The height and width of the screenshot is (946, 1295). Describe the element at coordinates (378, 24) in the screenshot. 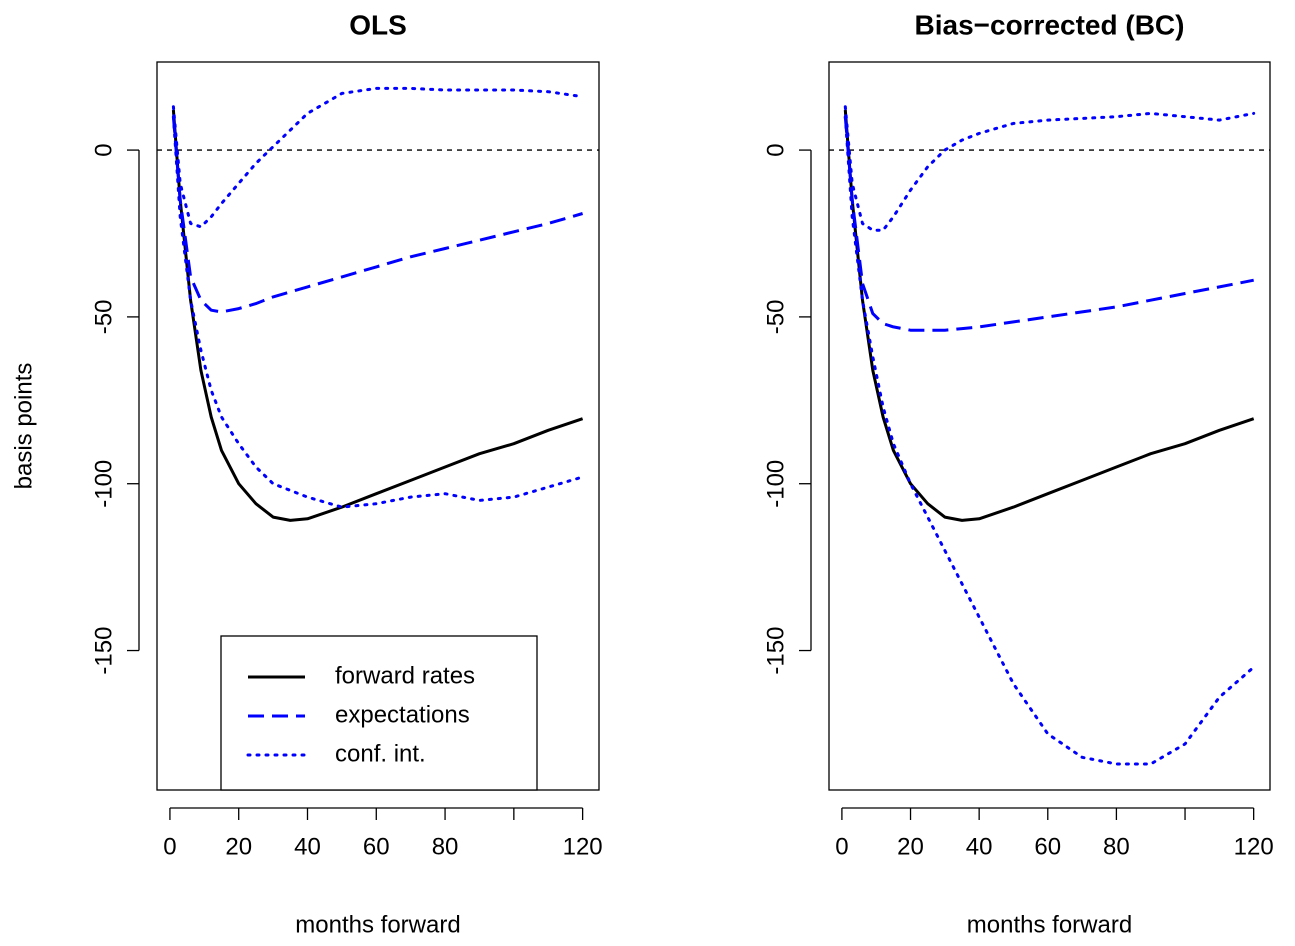

I see `chart-title: OLS` at that location.